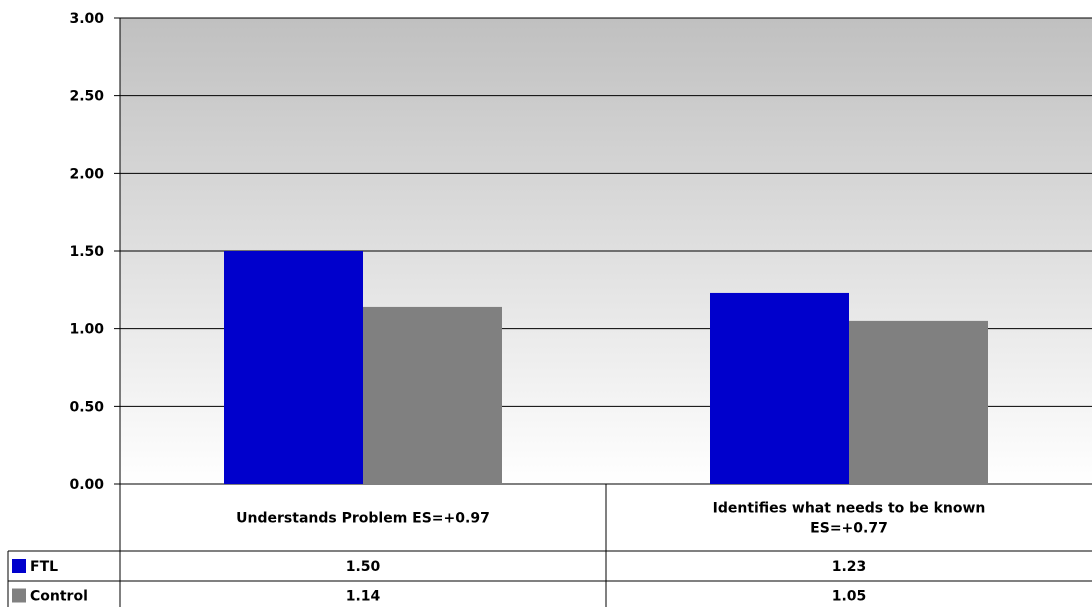 This screenshot has width=1092, height=607. I want to click on y-tick-label: 0.00, so click(86, 485).